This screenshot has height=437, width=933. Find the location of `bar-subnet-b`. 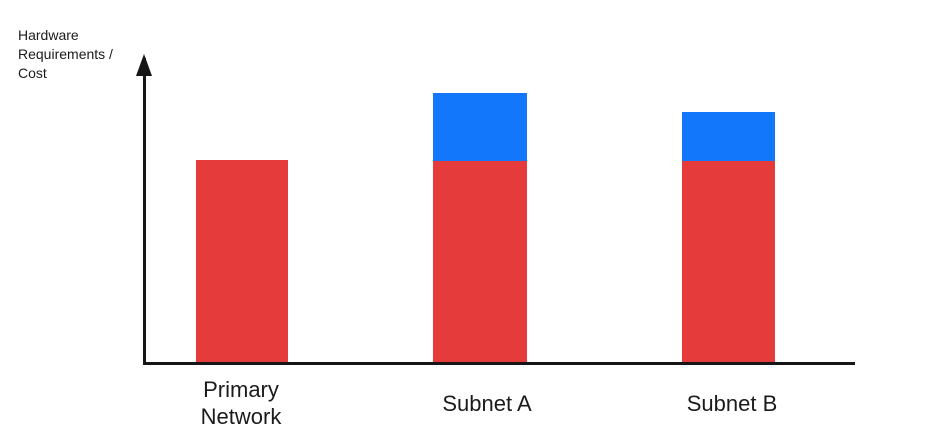

bar-subnet-b is located at coordinates (728, 237).